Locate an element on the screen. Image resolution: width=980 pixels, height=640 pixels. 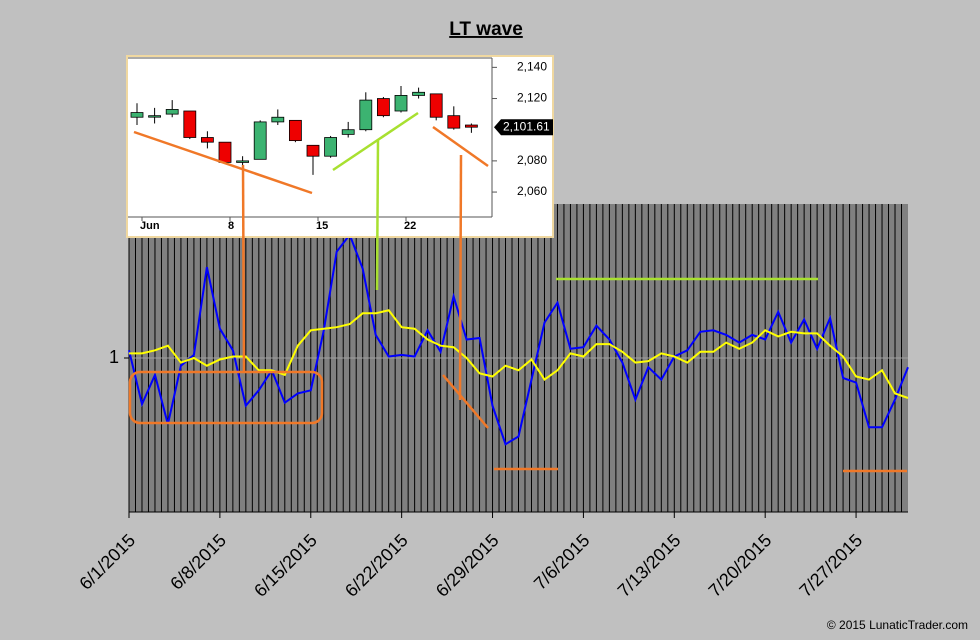
x-tick-label: 8 is located at coordinates (231, 226).